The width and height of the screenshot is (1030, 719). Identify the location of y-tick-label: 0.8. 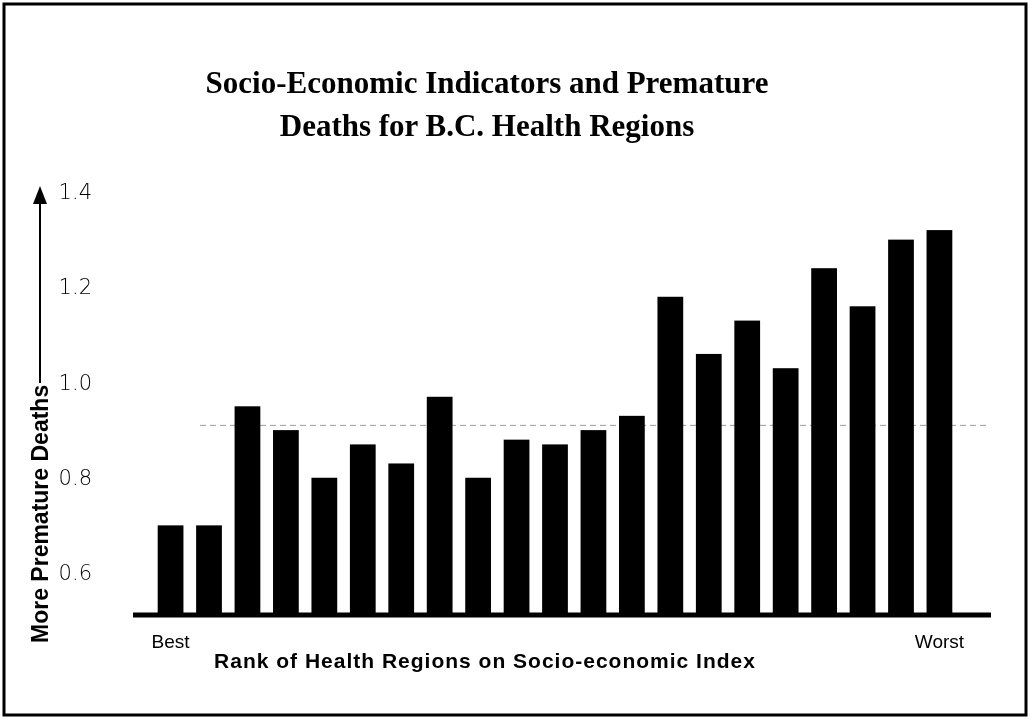
(75, 477).